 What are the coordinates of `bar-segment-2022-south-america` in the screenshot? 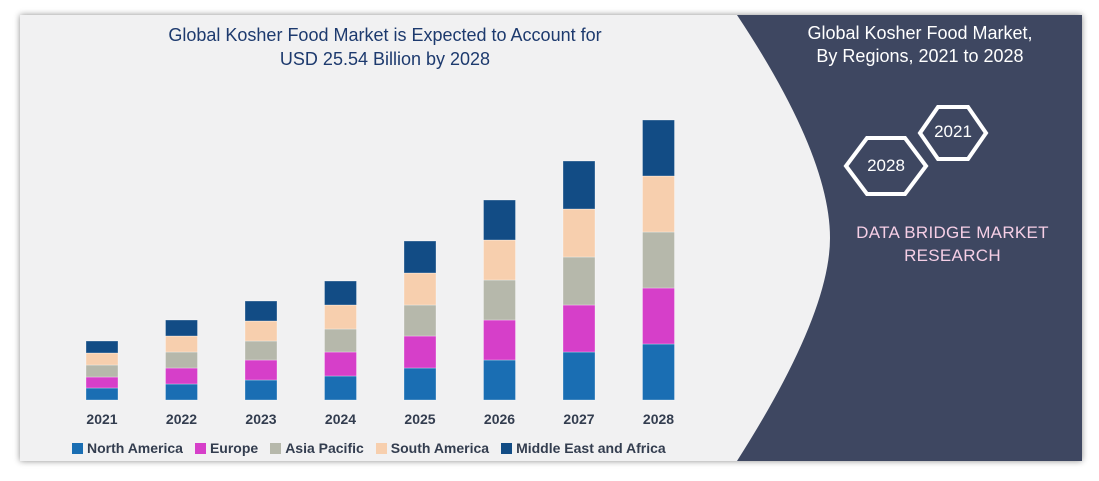 It's located at (181, 344).